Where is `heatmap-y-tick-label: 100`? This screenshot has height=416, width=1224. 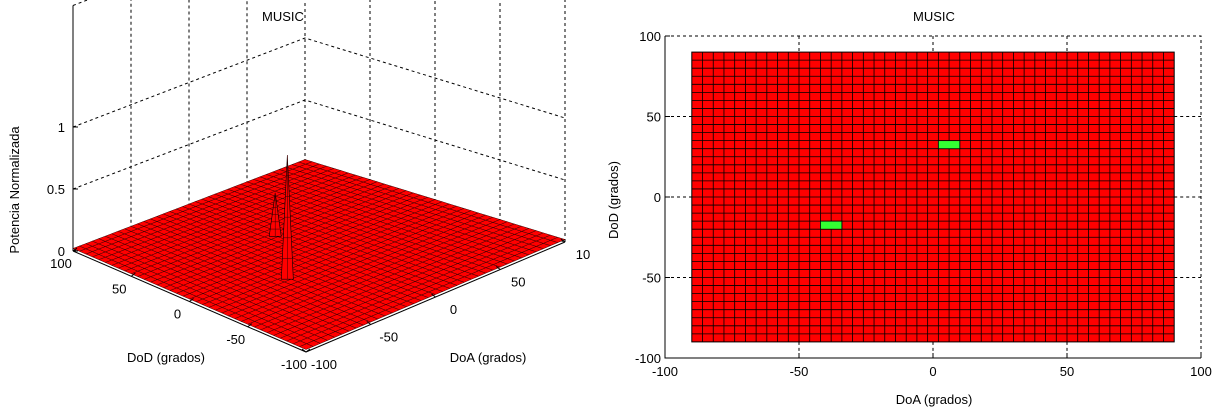 heatmap-y-tick-label: 100 is located at coordinates (650, 36).